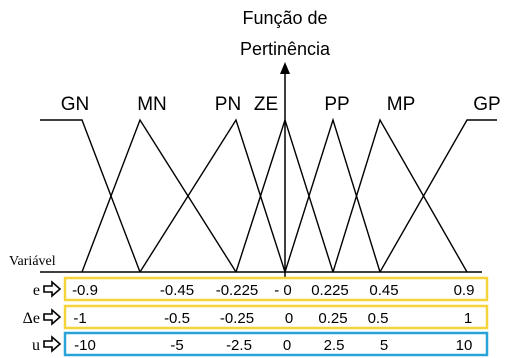 The height and width of the screenshot is (358, 512). What do you see at coordinates (276, 317) in the screenshot?
I see `row-1-frame` at bounding box center [276, 317].